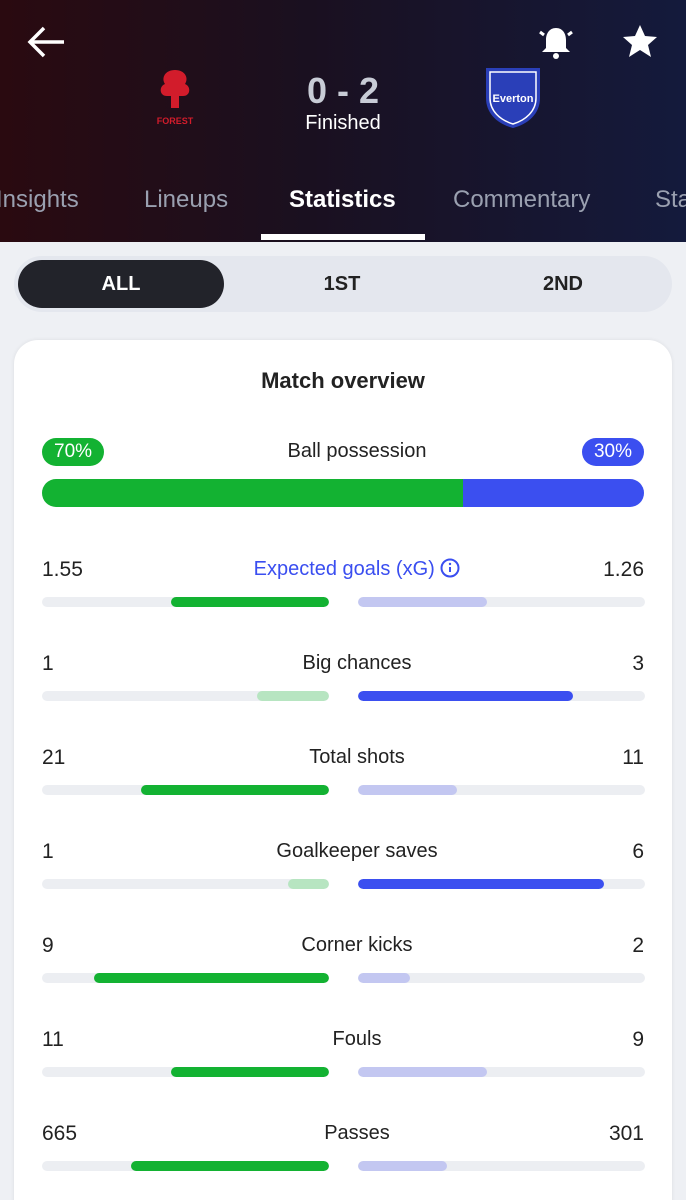 This screenshot has height=1200, width=686. I want to click on stat-label: Passes, so click(357, 1133).